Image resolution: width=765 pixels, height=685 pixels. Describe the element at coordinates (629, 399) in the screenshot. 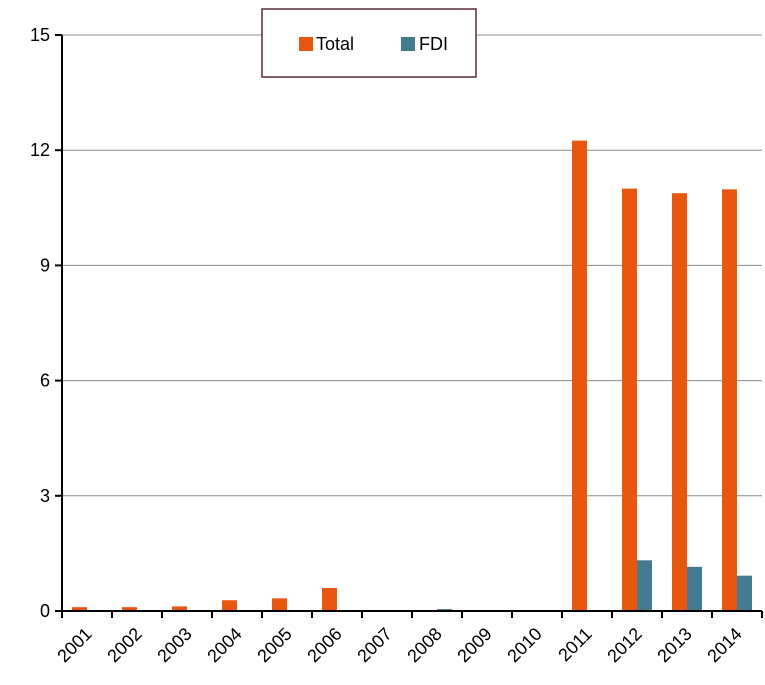

I see `bar-total-2012` at that location.